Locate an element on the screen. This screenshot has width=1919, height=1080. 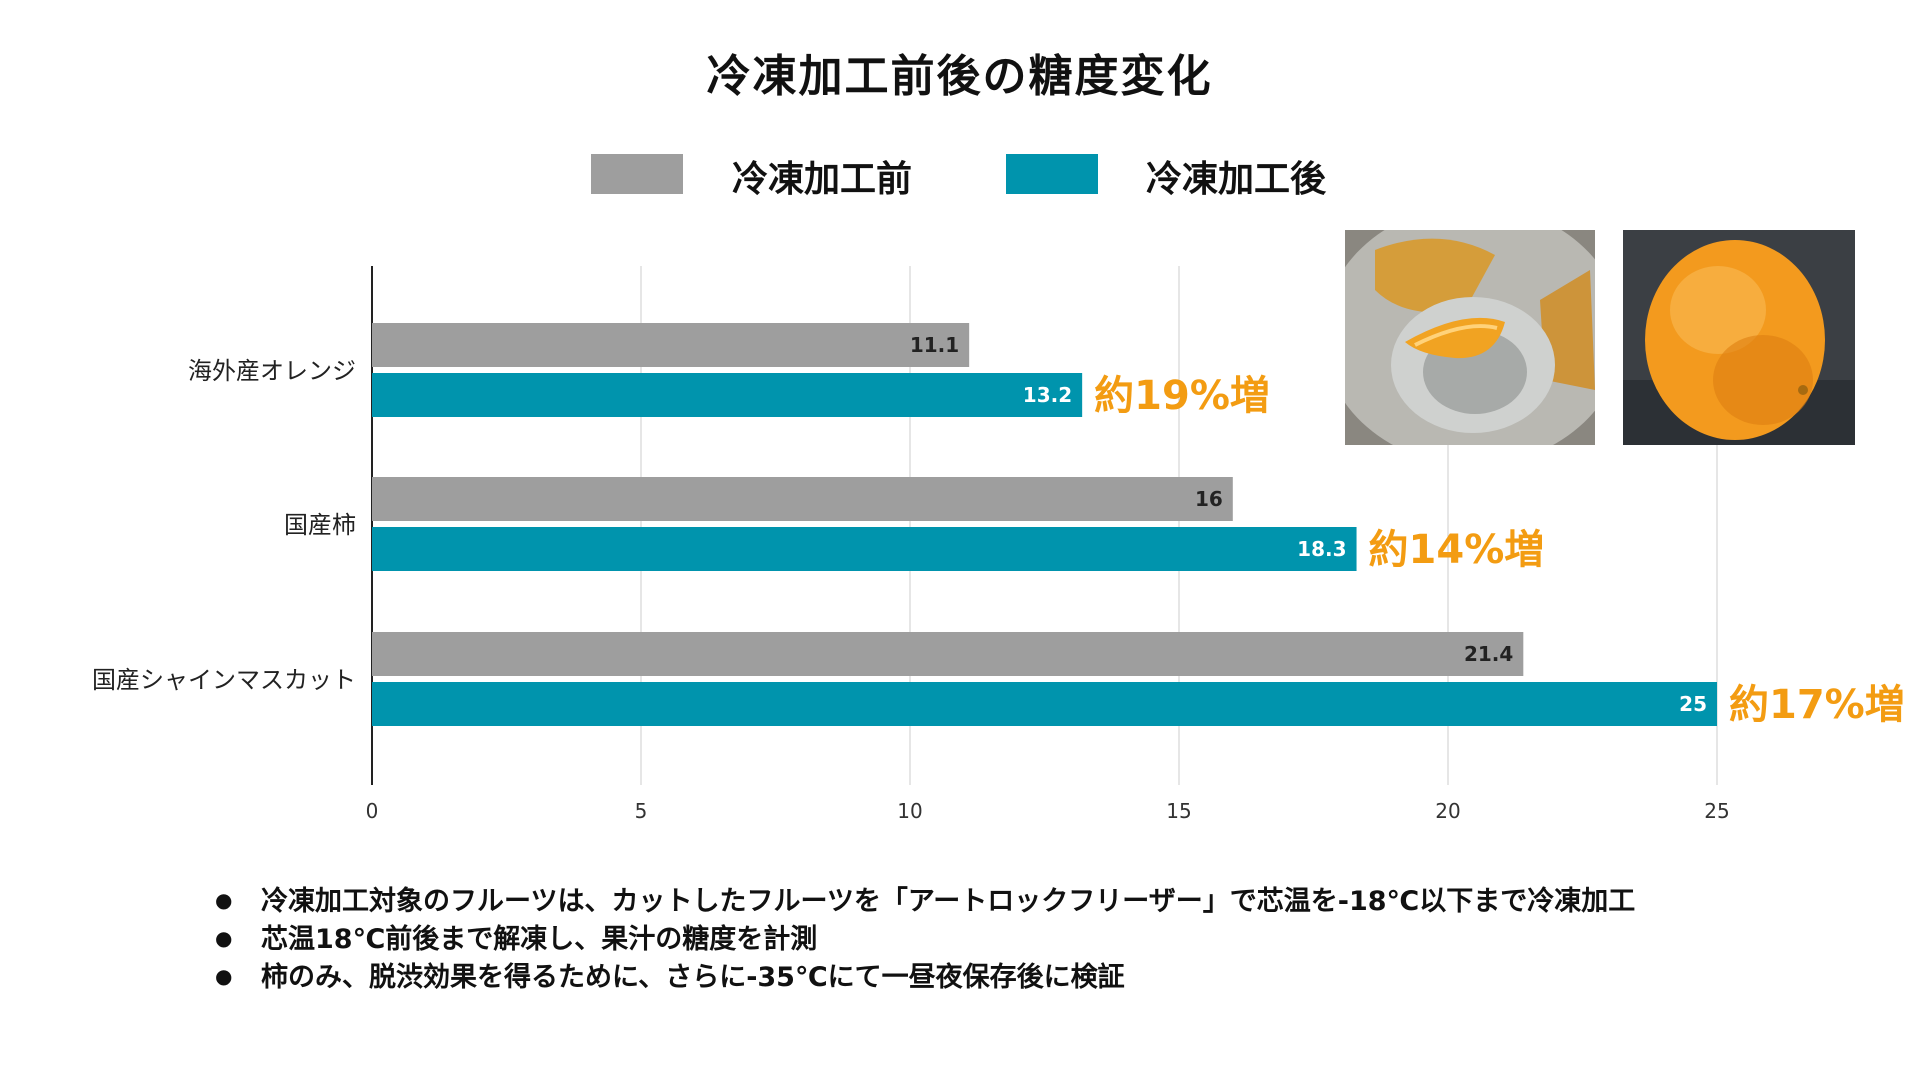
x-tick-label: 5 is located at coordinates (641, 811).